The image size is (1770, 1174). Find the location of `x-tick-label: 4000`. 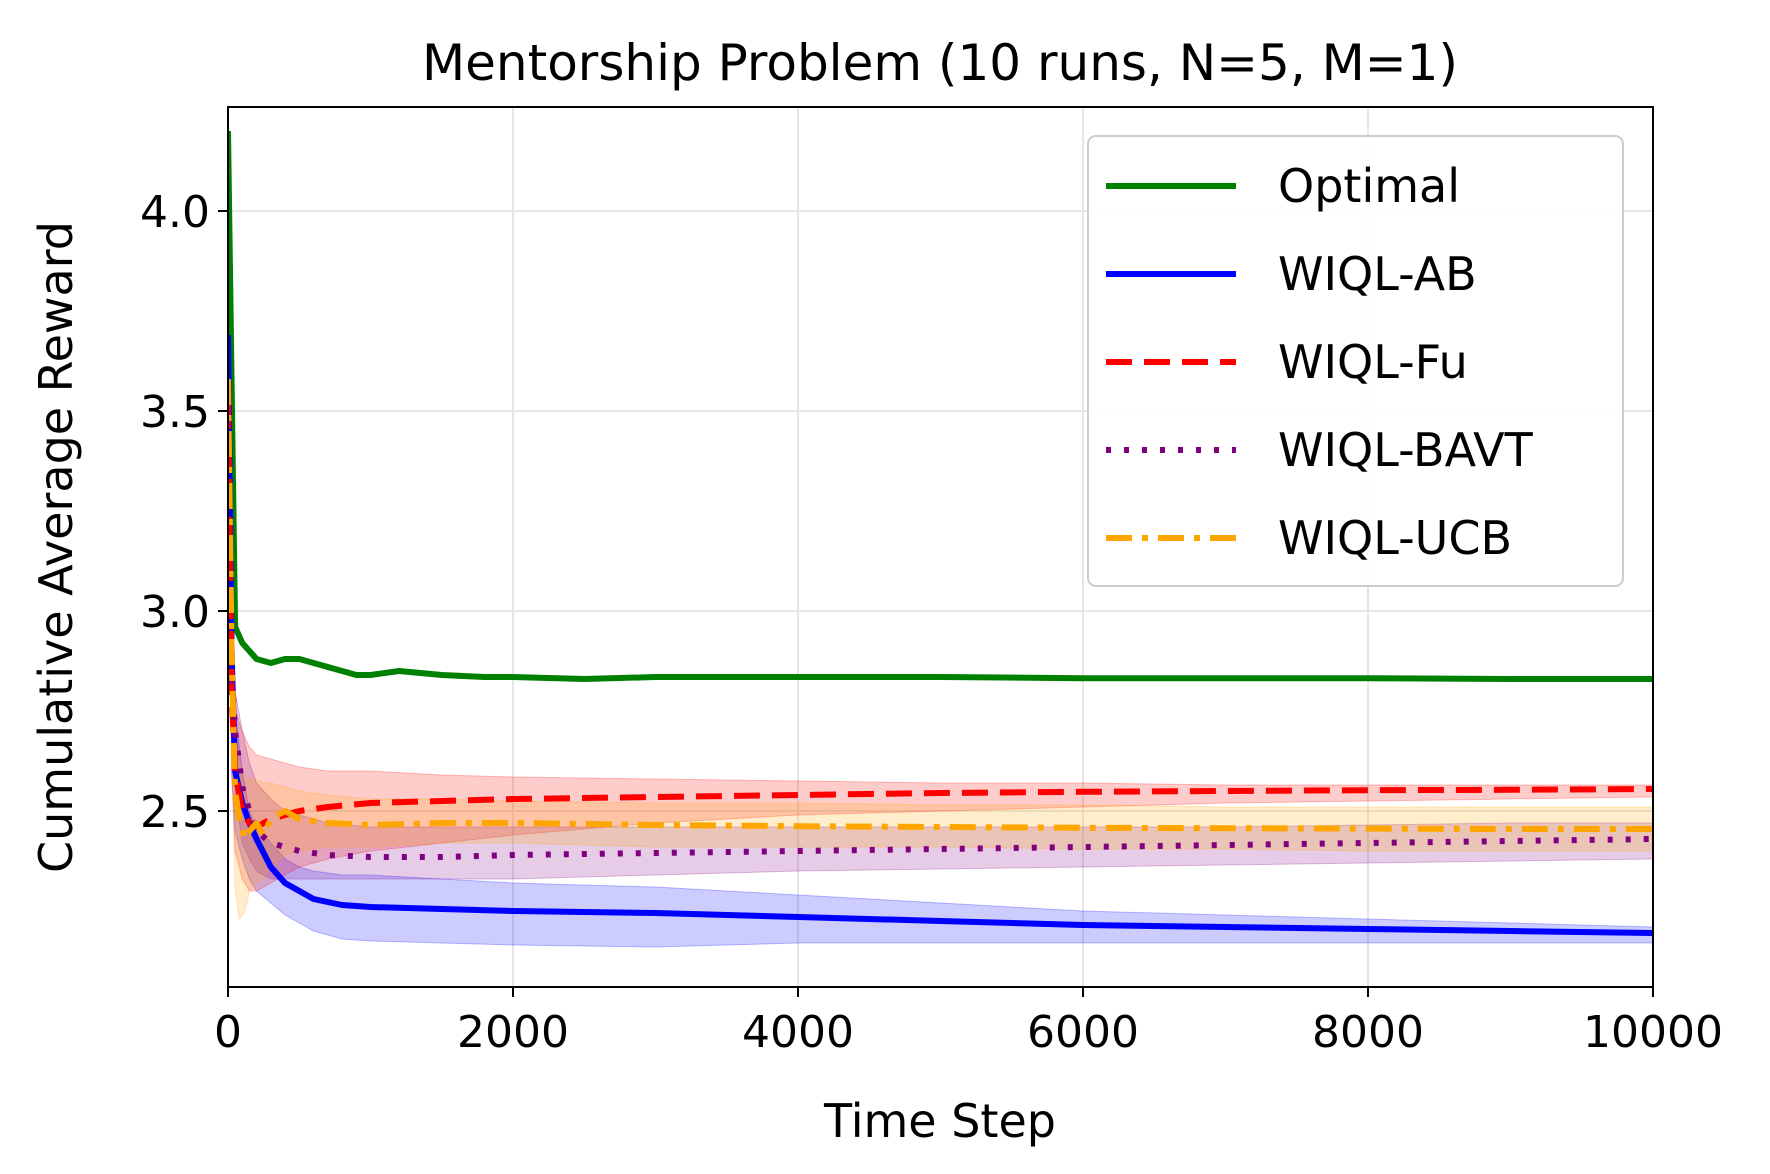

x-tick-label: 4000 is located at coordinates (798, 1032).